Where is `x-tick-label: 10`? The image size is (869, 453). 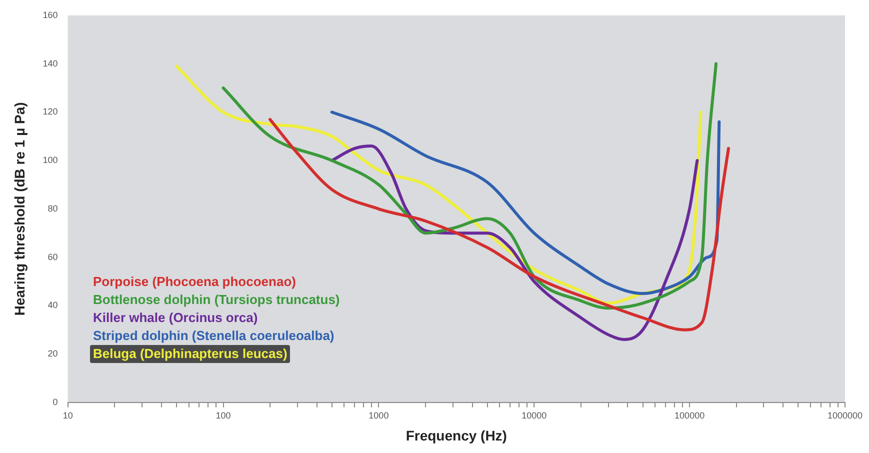
x-tick-label: 10 is located at coordinates (67, 415).